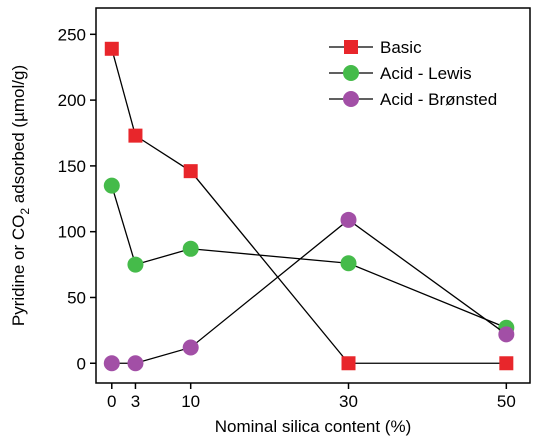 The width and height of the screenshot is (538, 440). What do you see at coordinates (438, 99) in the screenshot?
I see `legend-label: Acid - Brønsted` at bounding box center [438, 99].